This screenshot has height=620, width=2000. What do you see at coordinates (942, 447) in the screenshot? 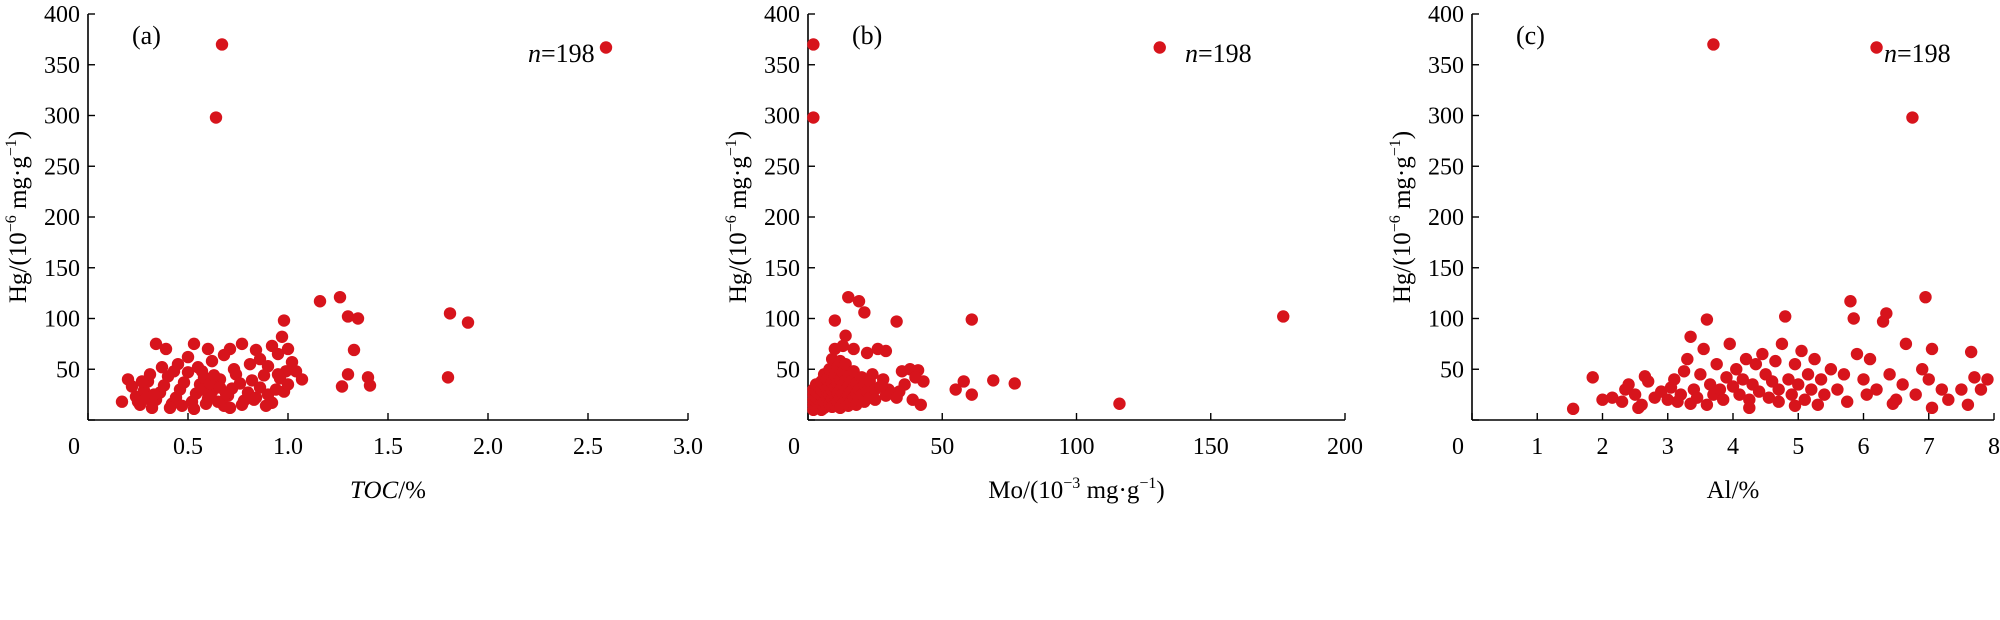
I see `x-tick-label: 50` at bounding box center [942, 447].